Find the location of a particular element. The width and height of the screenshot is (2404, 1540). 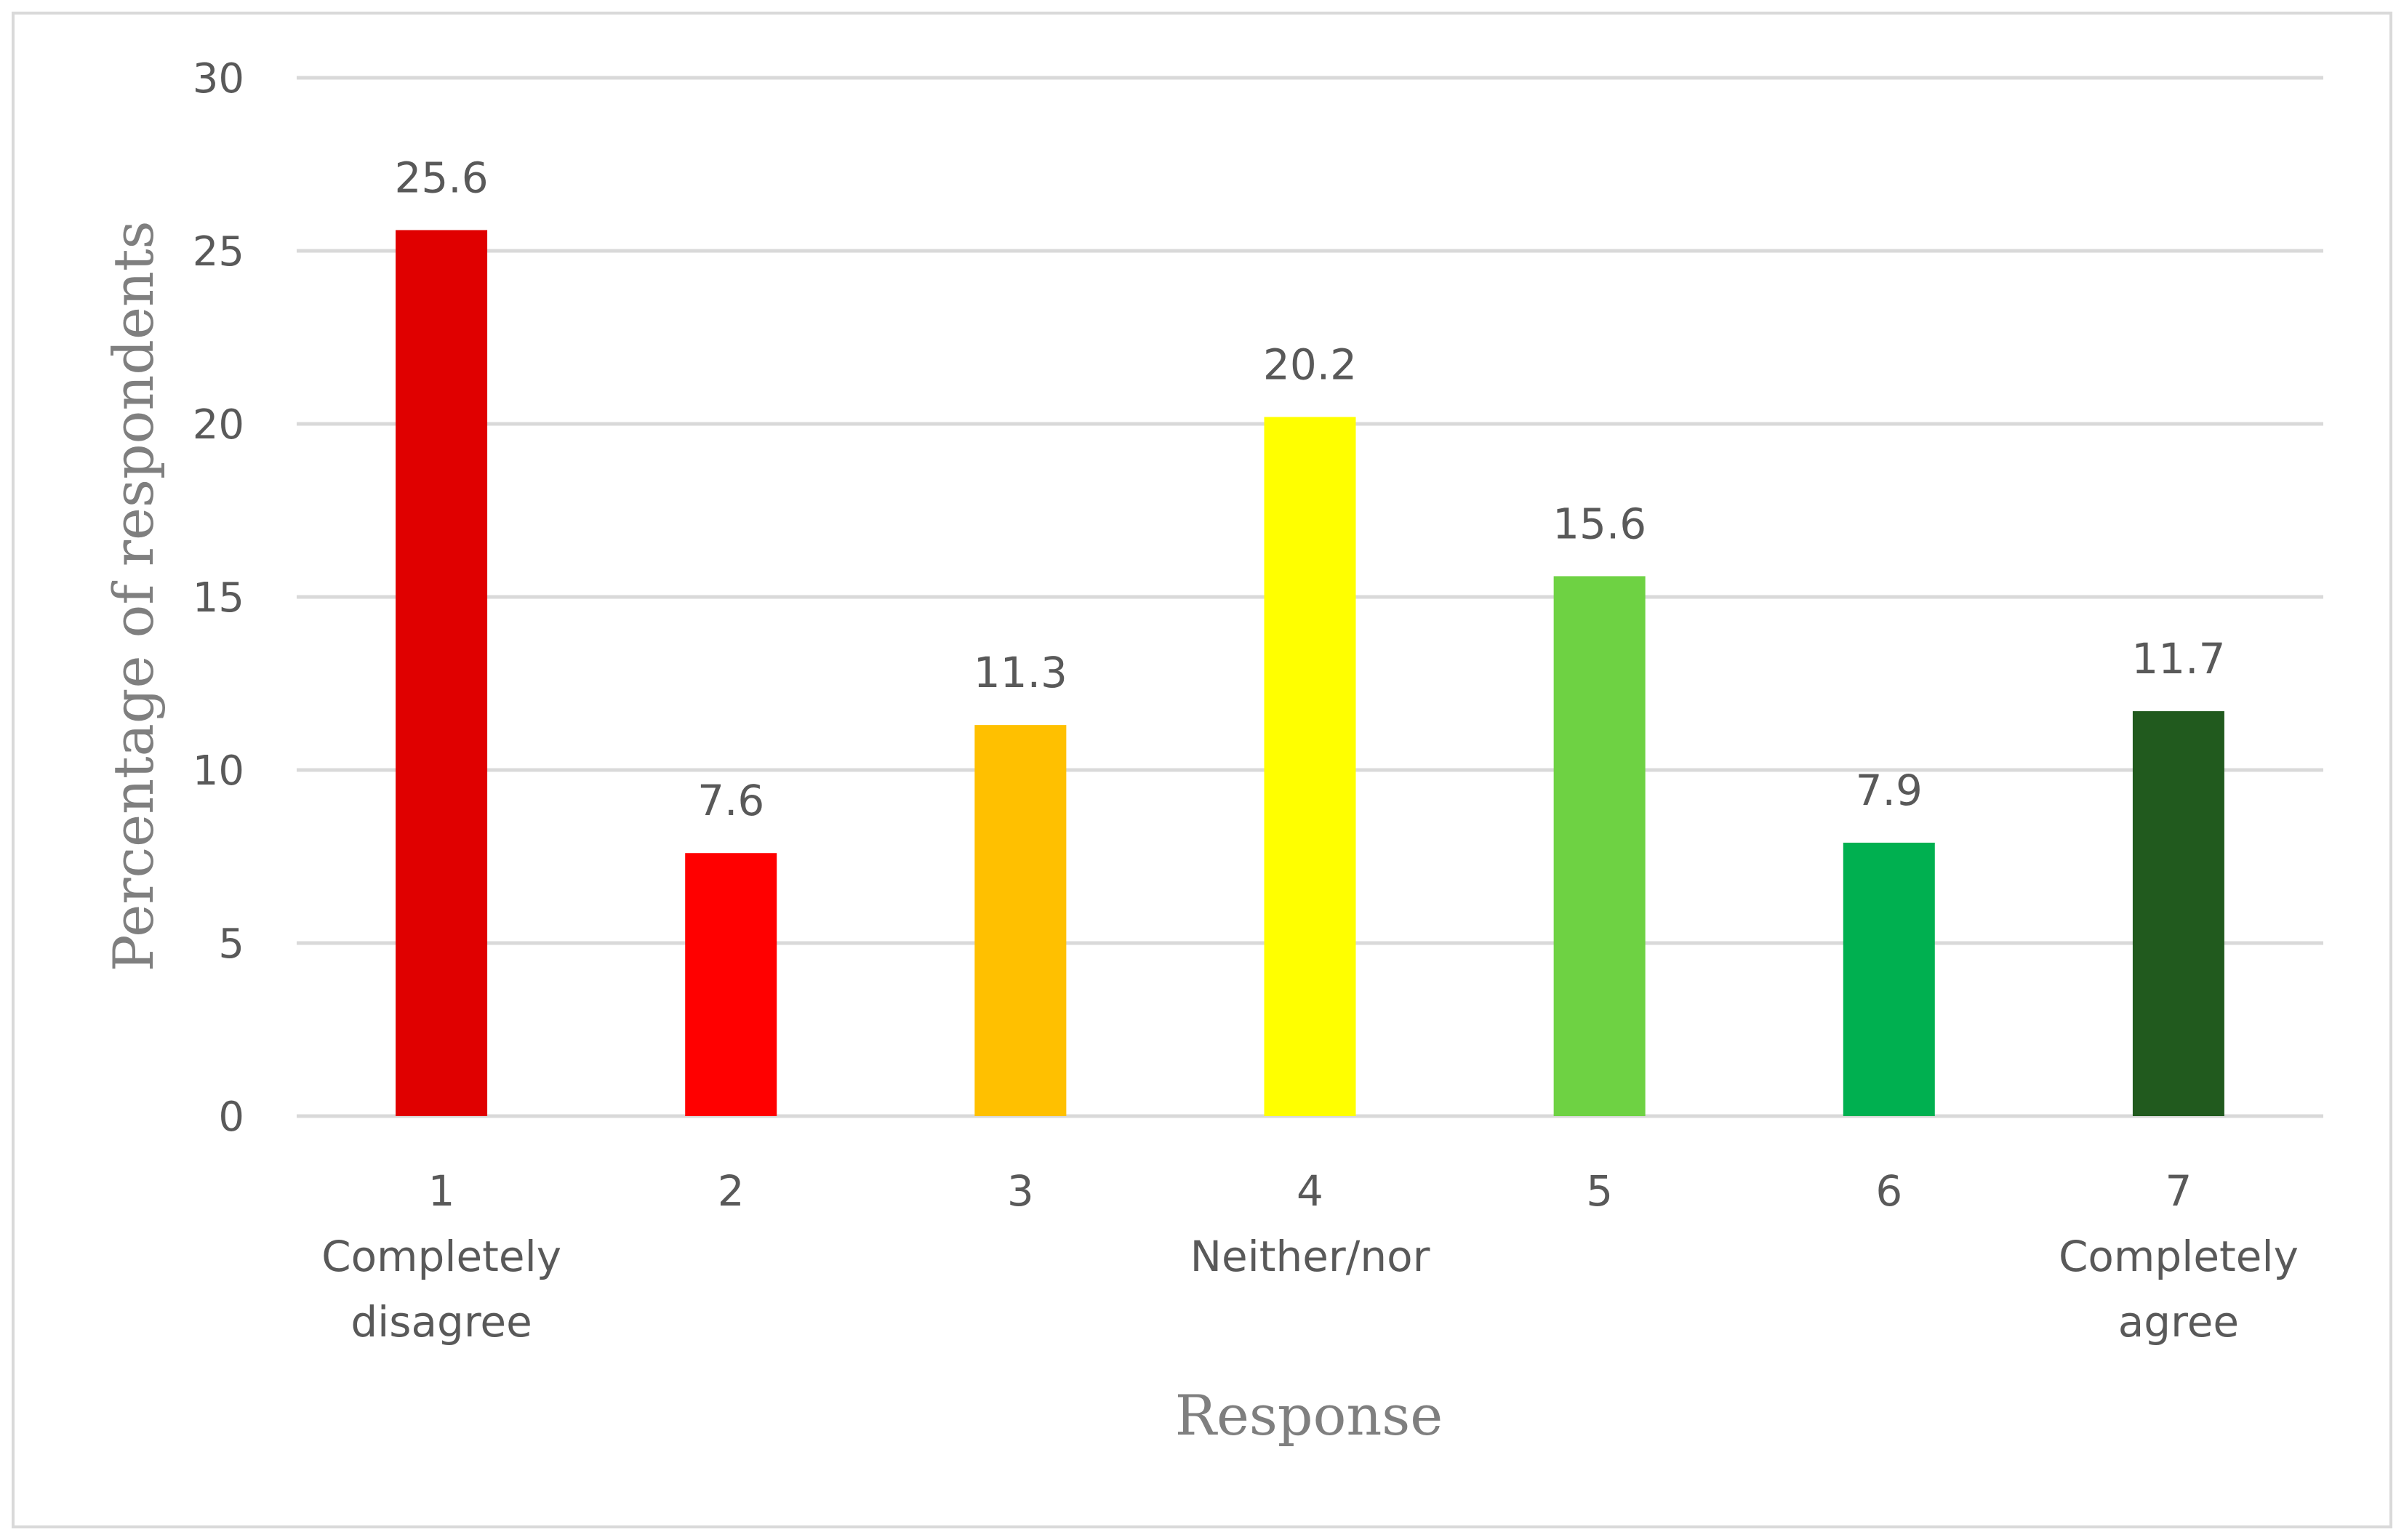

y-tick-label: 5 is located at coordinates (231, 944).